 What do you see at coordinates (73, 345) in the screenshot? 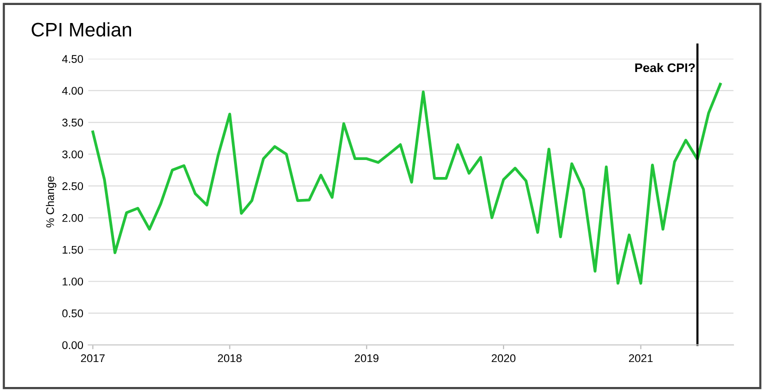
I see `y-tick-label: 0.00` at bounding box center [73, 345].